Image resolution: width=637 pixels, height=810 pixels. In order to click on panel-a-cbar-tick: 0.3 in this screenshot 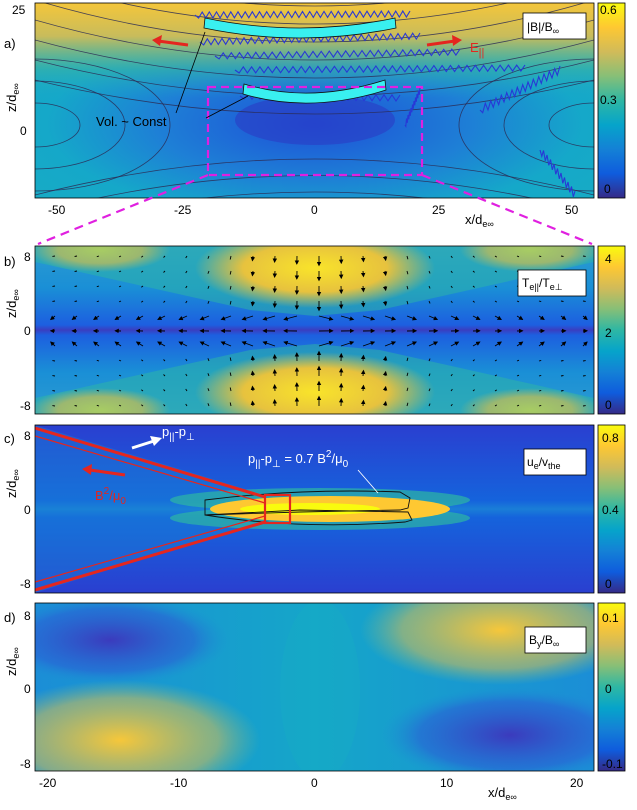, I will do `click(608, 100)`.